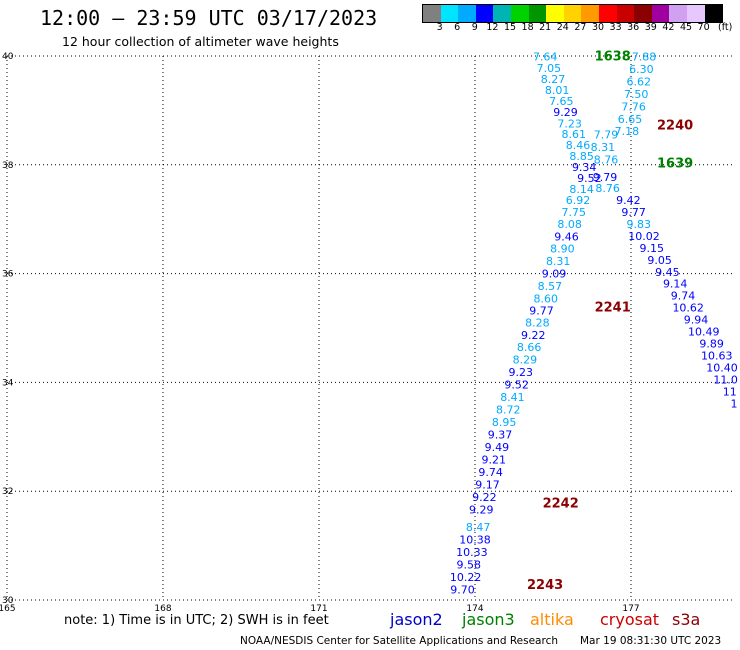 The height and width of the screenshot is (650, 740). Describe the element at coordinates (733, 403) in the screenshot. I see `swh-value: 1` at that location.